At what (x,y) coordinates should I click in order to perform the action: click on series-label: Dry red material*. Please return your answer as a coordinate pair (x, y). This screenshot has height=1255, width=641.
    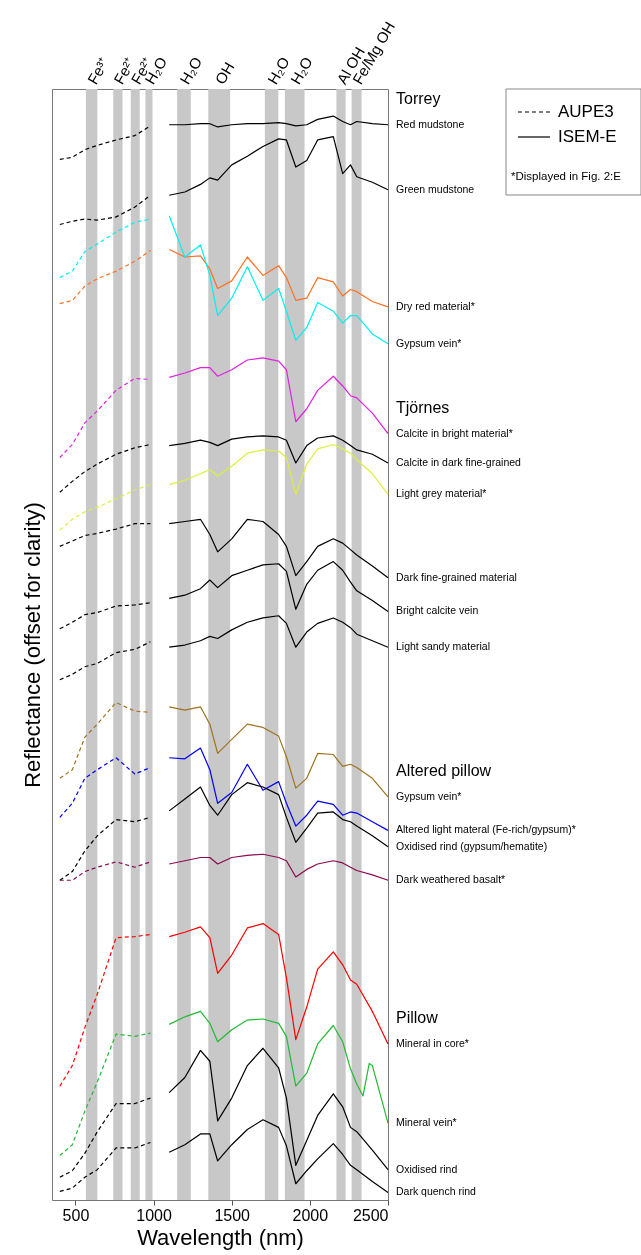
    Looking at the image, I should click on (435, 305).